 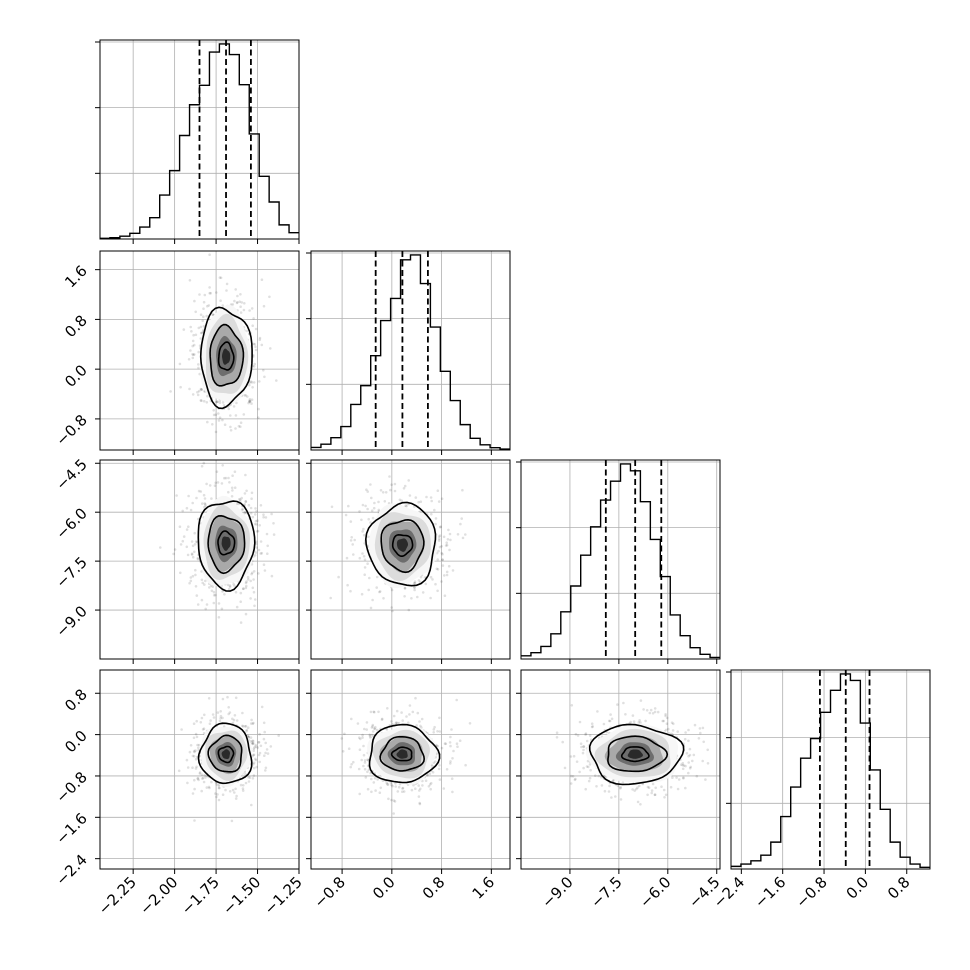 What do you see at coordinates (71, 787) in the screenshot?
I see `y-tick-label: −0.8` at bounding box center [71, 787].